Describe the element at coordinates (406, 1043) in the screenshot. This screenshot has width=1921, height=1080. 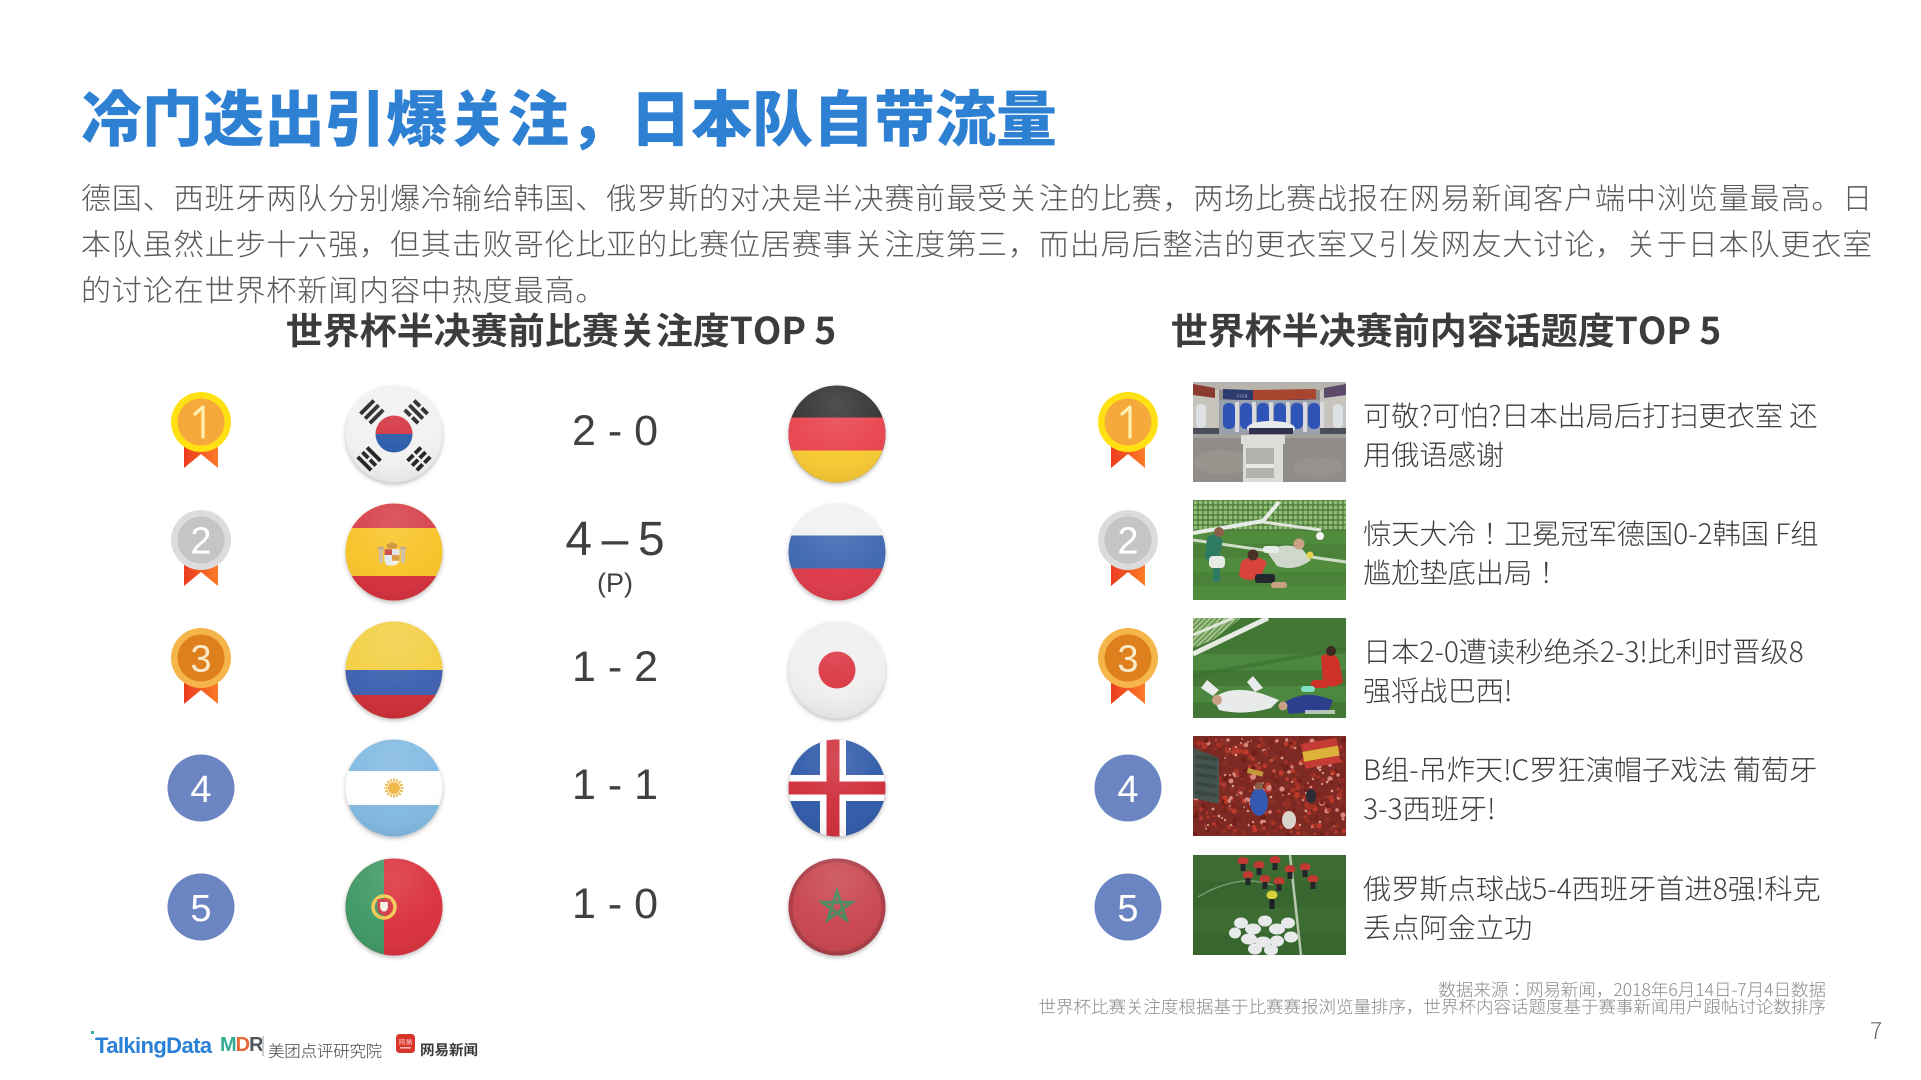
I see `svg-text: 网易` at that location.